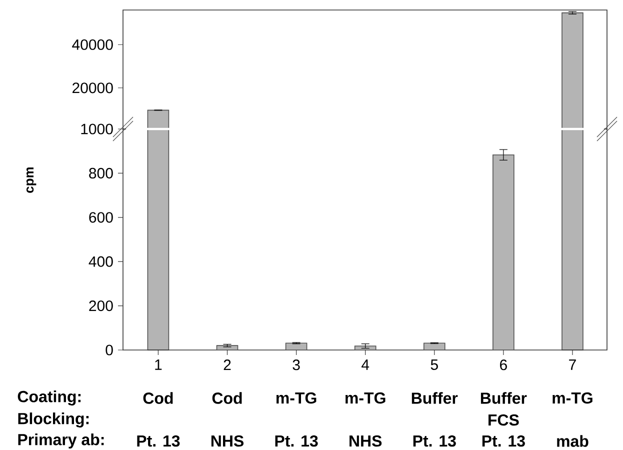 Image resolution: width=623 pixels, height=450 pixels. I want to click on y-axis-title: cpm, so click(31, 180).